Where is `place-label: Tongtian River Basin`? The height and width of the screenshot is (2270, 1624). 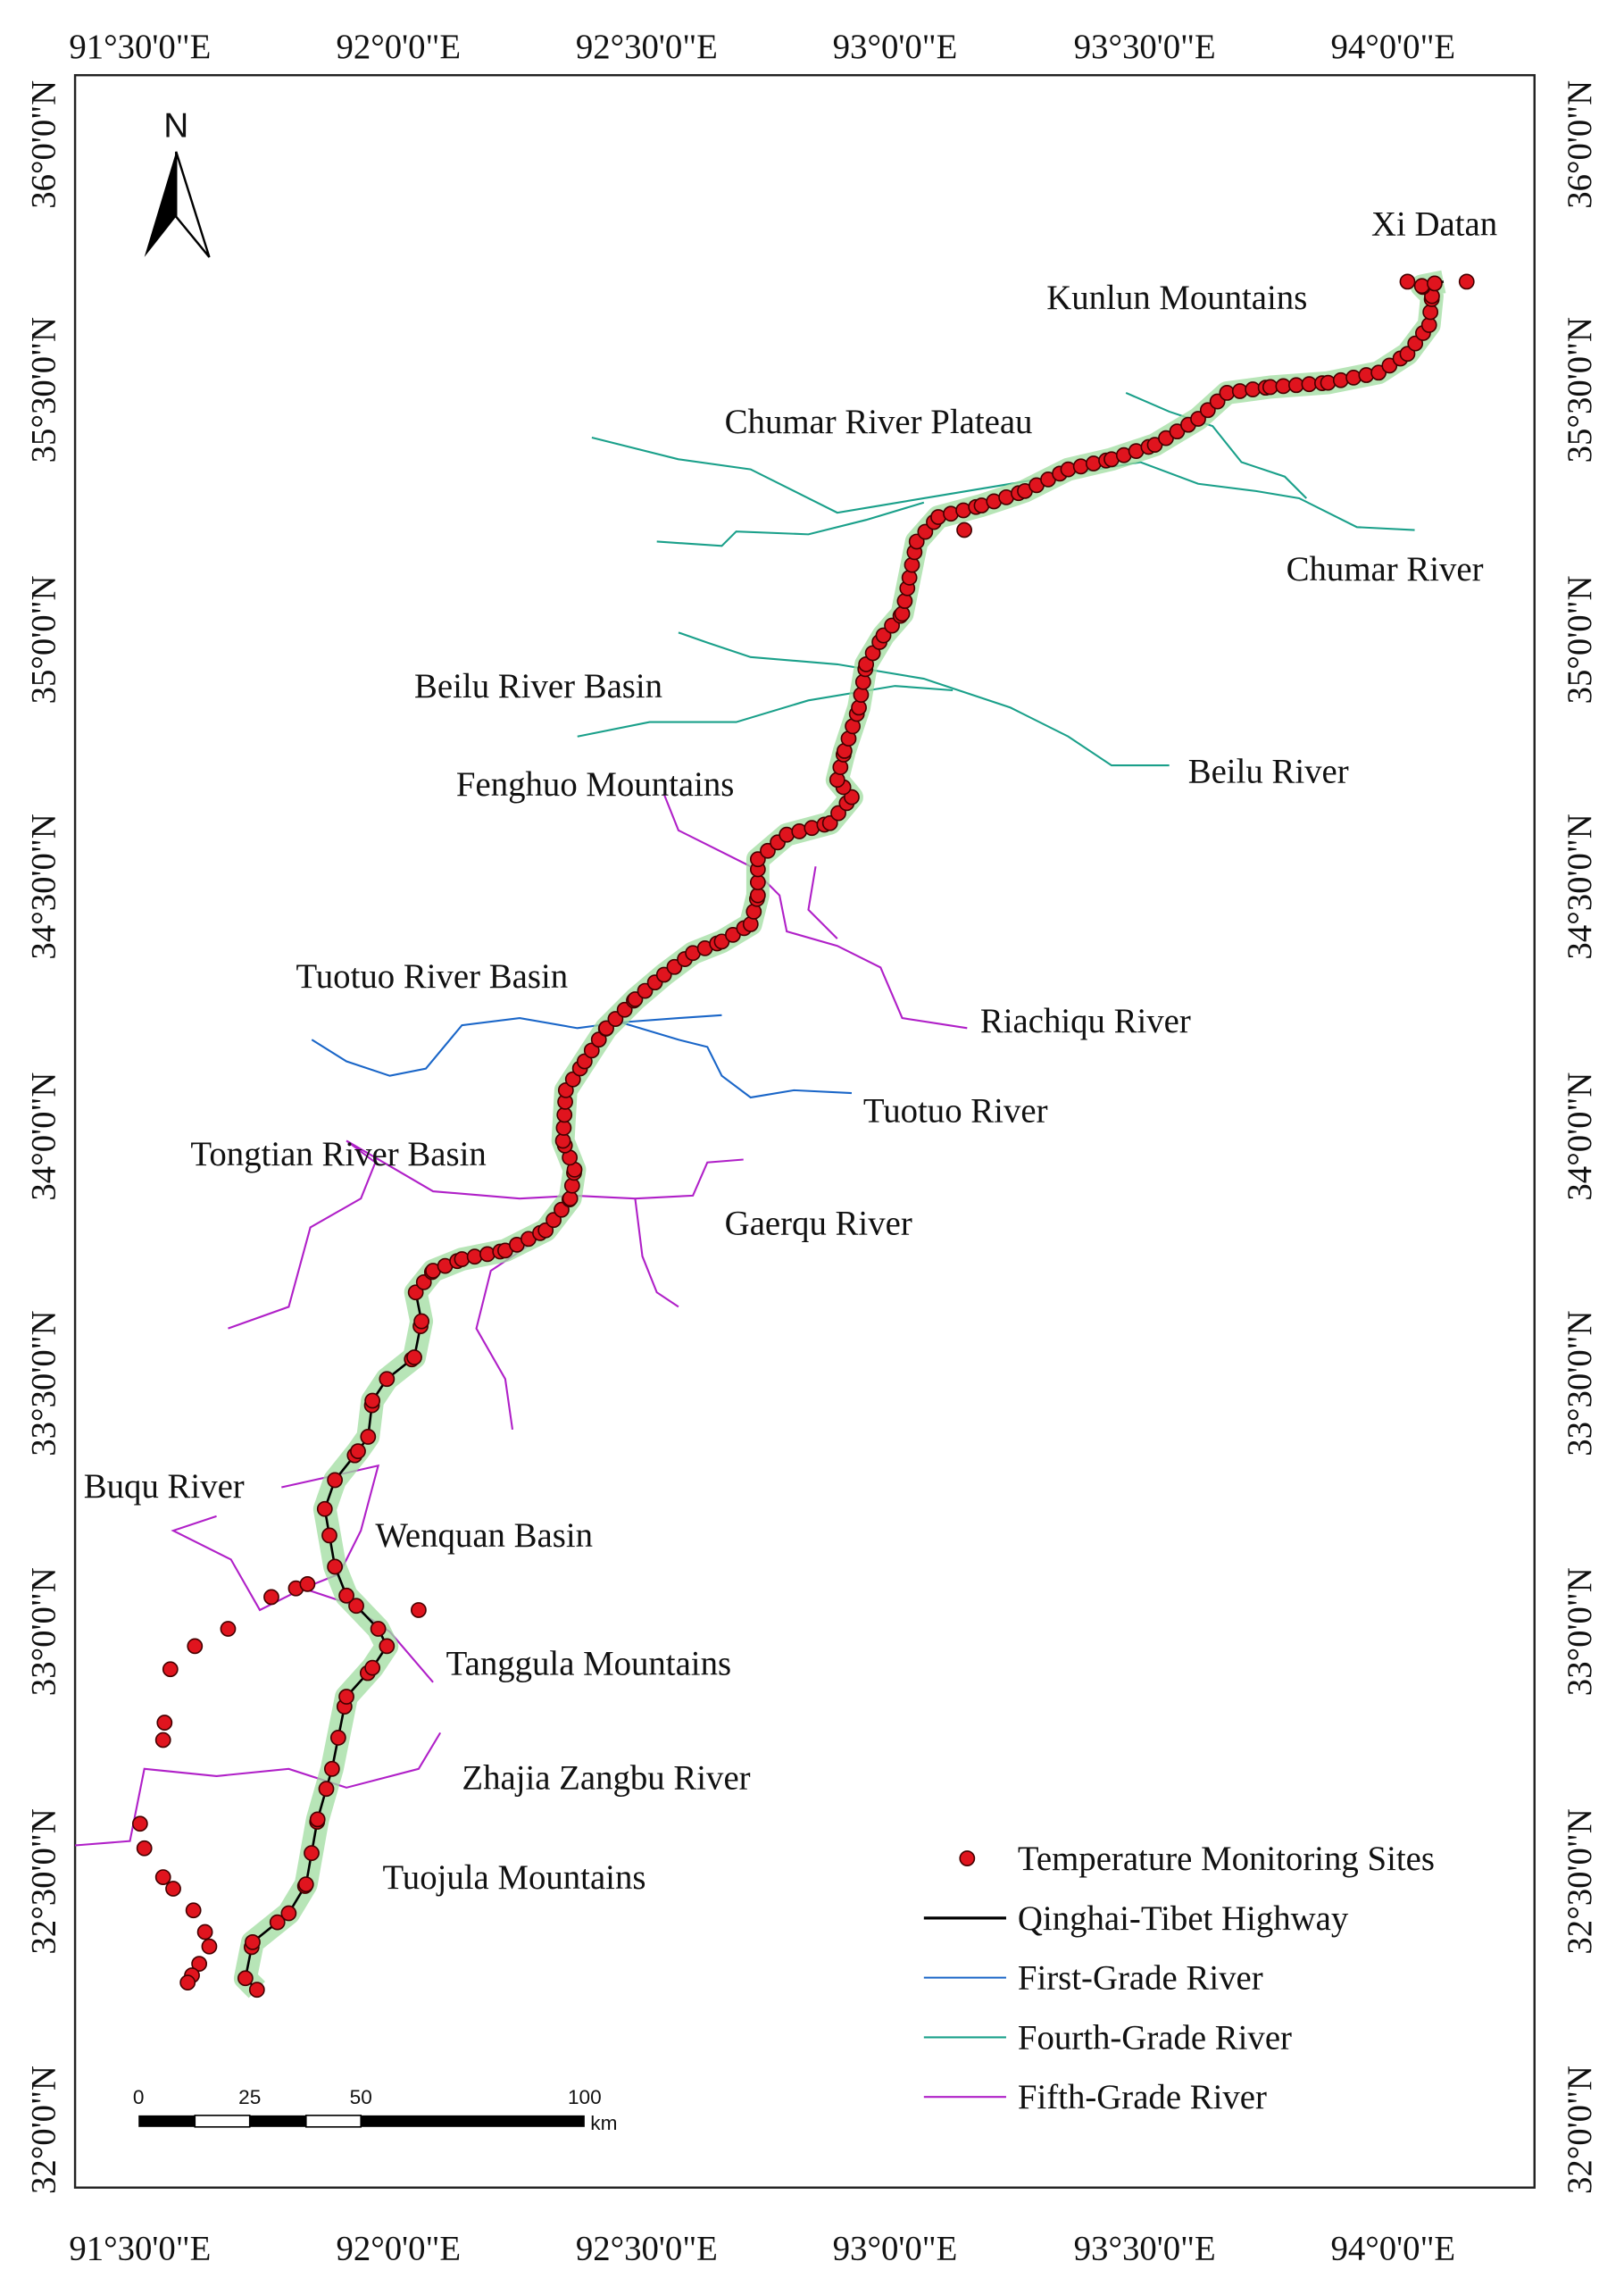
place-label: Tongtian River Basin is located at coordinates (338, 1154).